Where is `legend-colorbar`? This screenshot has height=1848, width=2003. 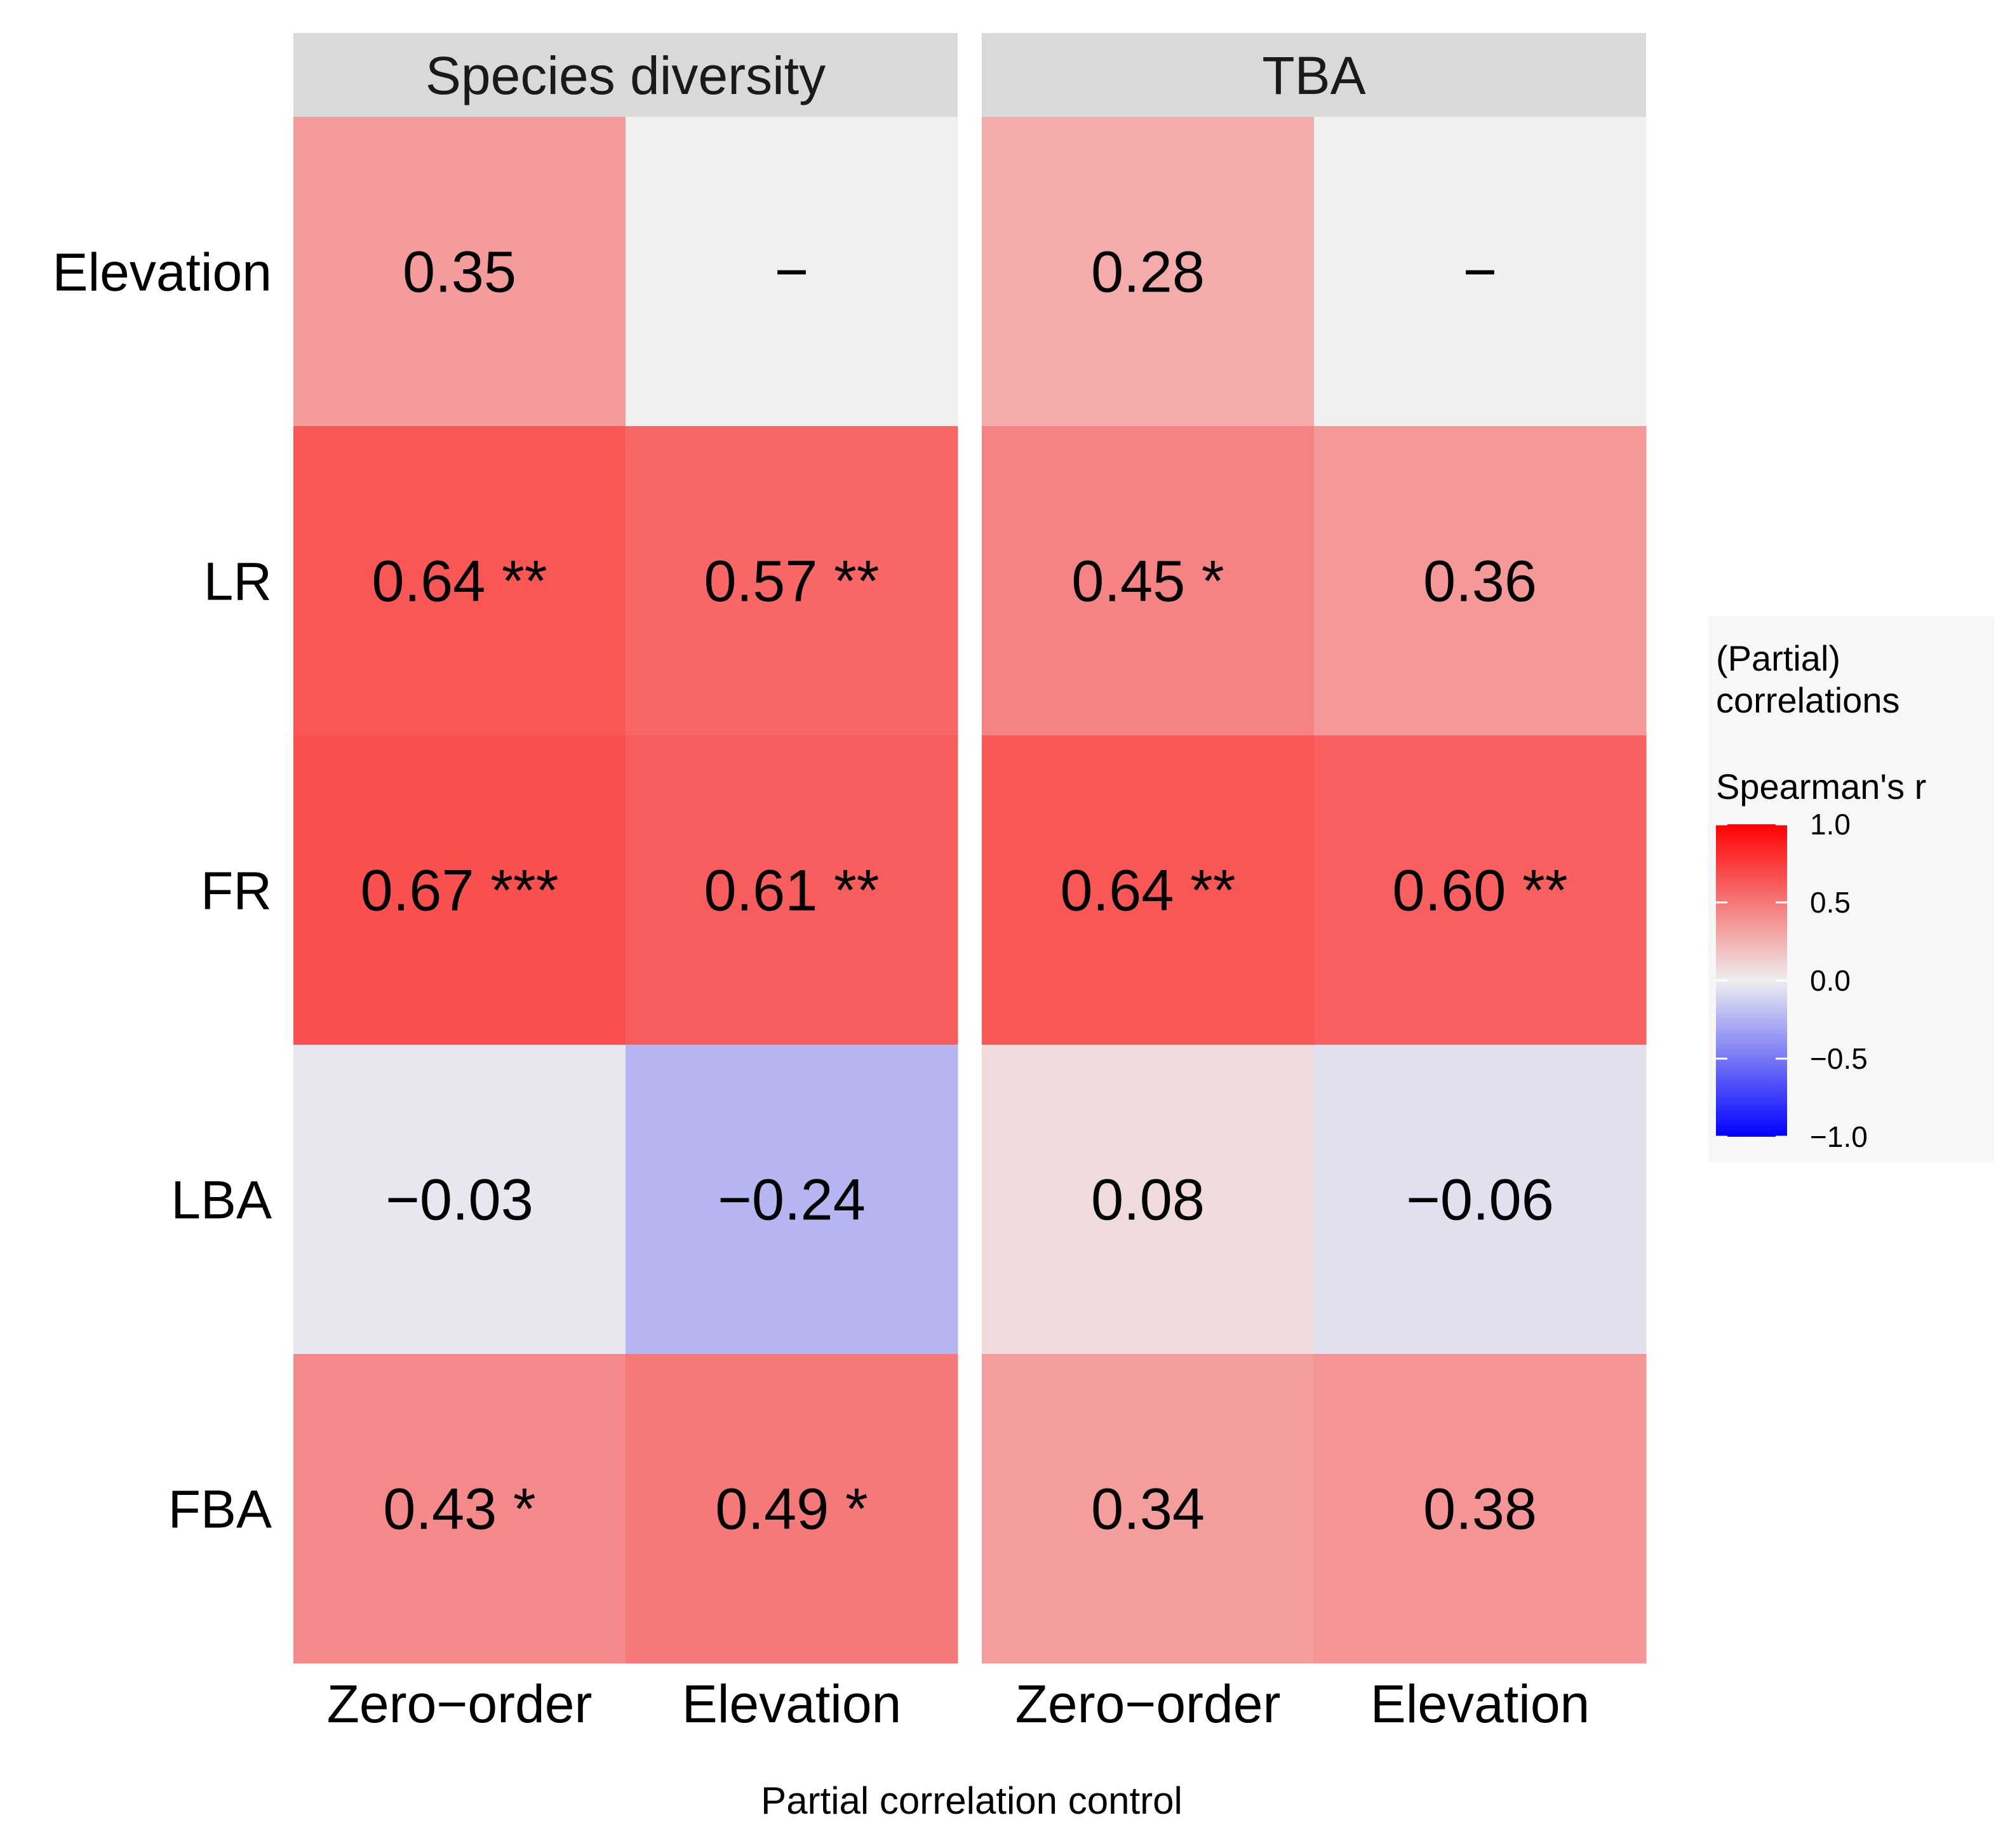
legend-colorbar is located at coordinates (1751, 980).